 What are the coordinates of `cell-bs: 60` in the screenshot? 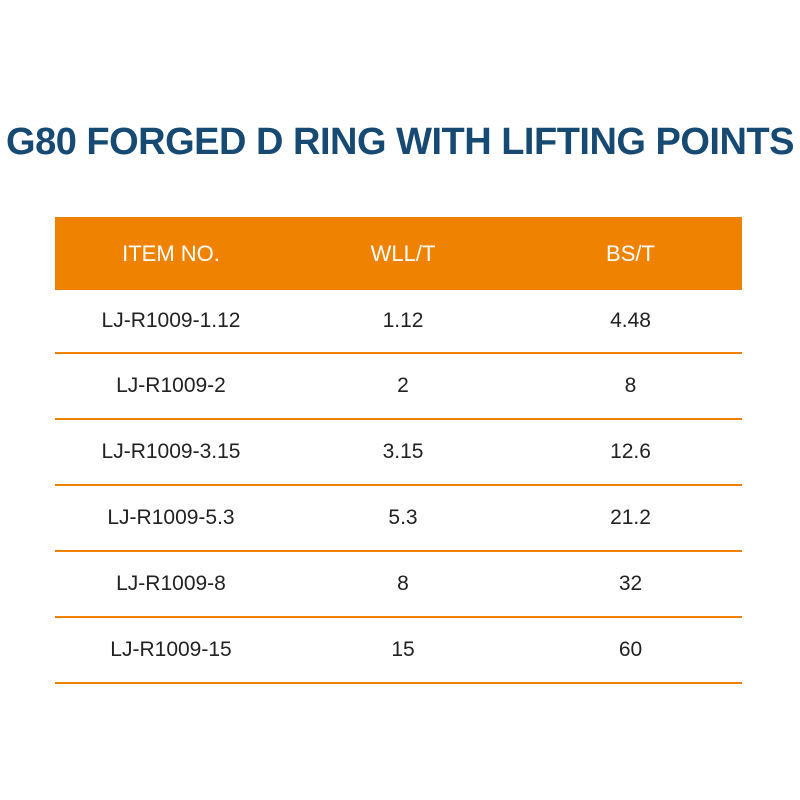 It's located at (630, 649).